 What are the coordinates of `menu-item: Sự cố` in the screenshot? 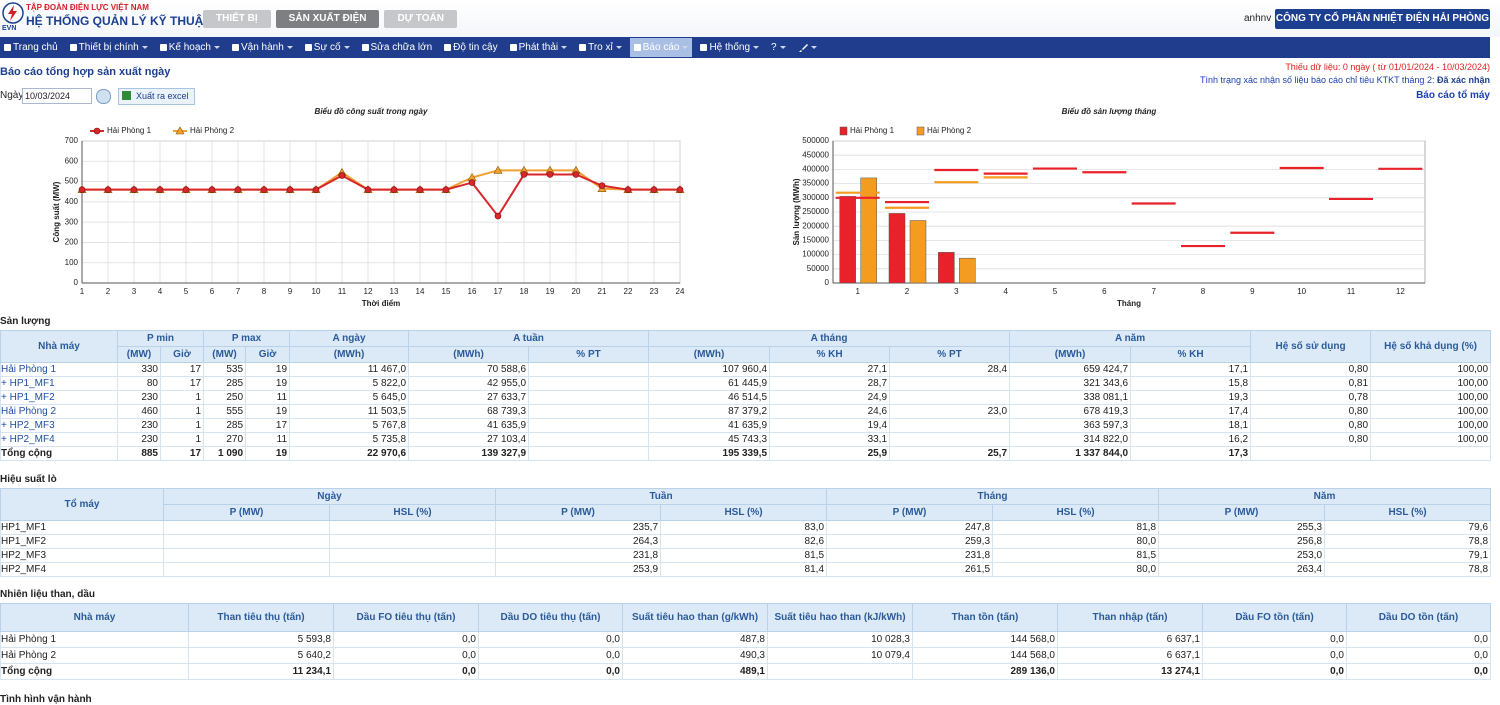 It's located at (327, 47).